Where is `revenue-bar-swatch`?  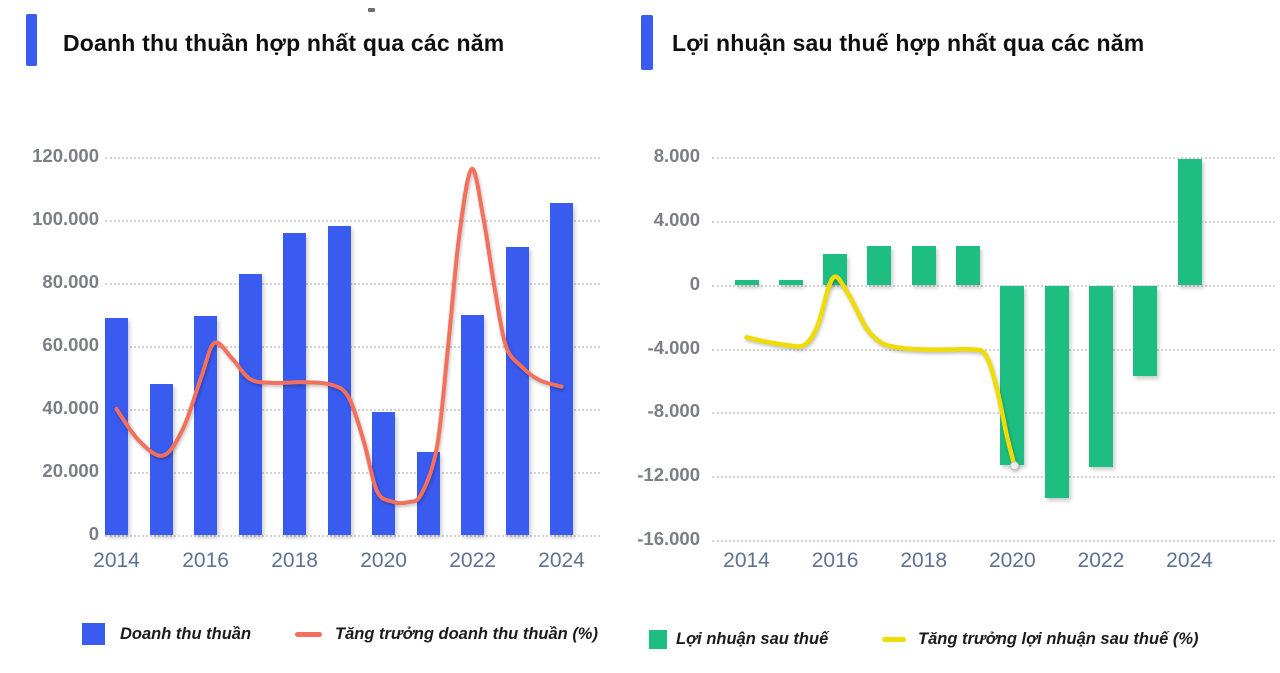 revenue-bar-swatch is located at coordinates (93, 634).